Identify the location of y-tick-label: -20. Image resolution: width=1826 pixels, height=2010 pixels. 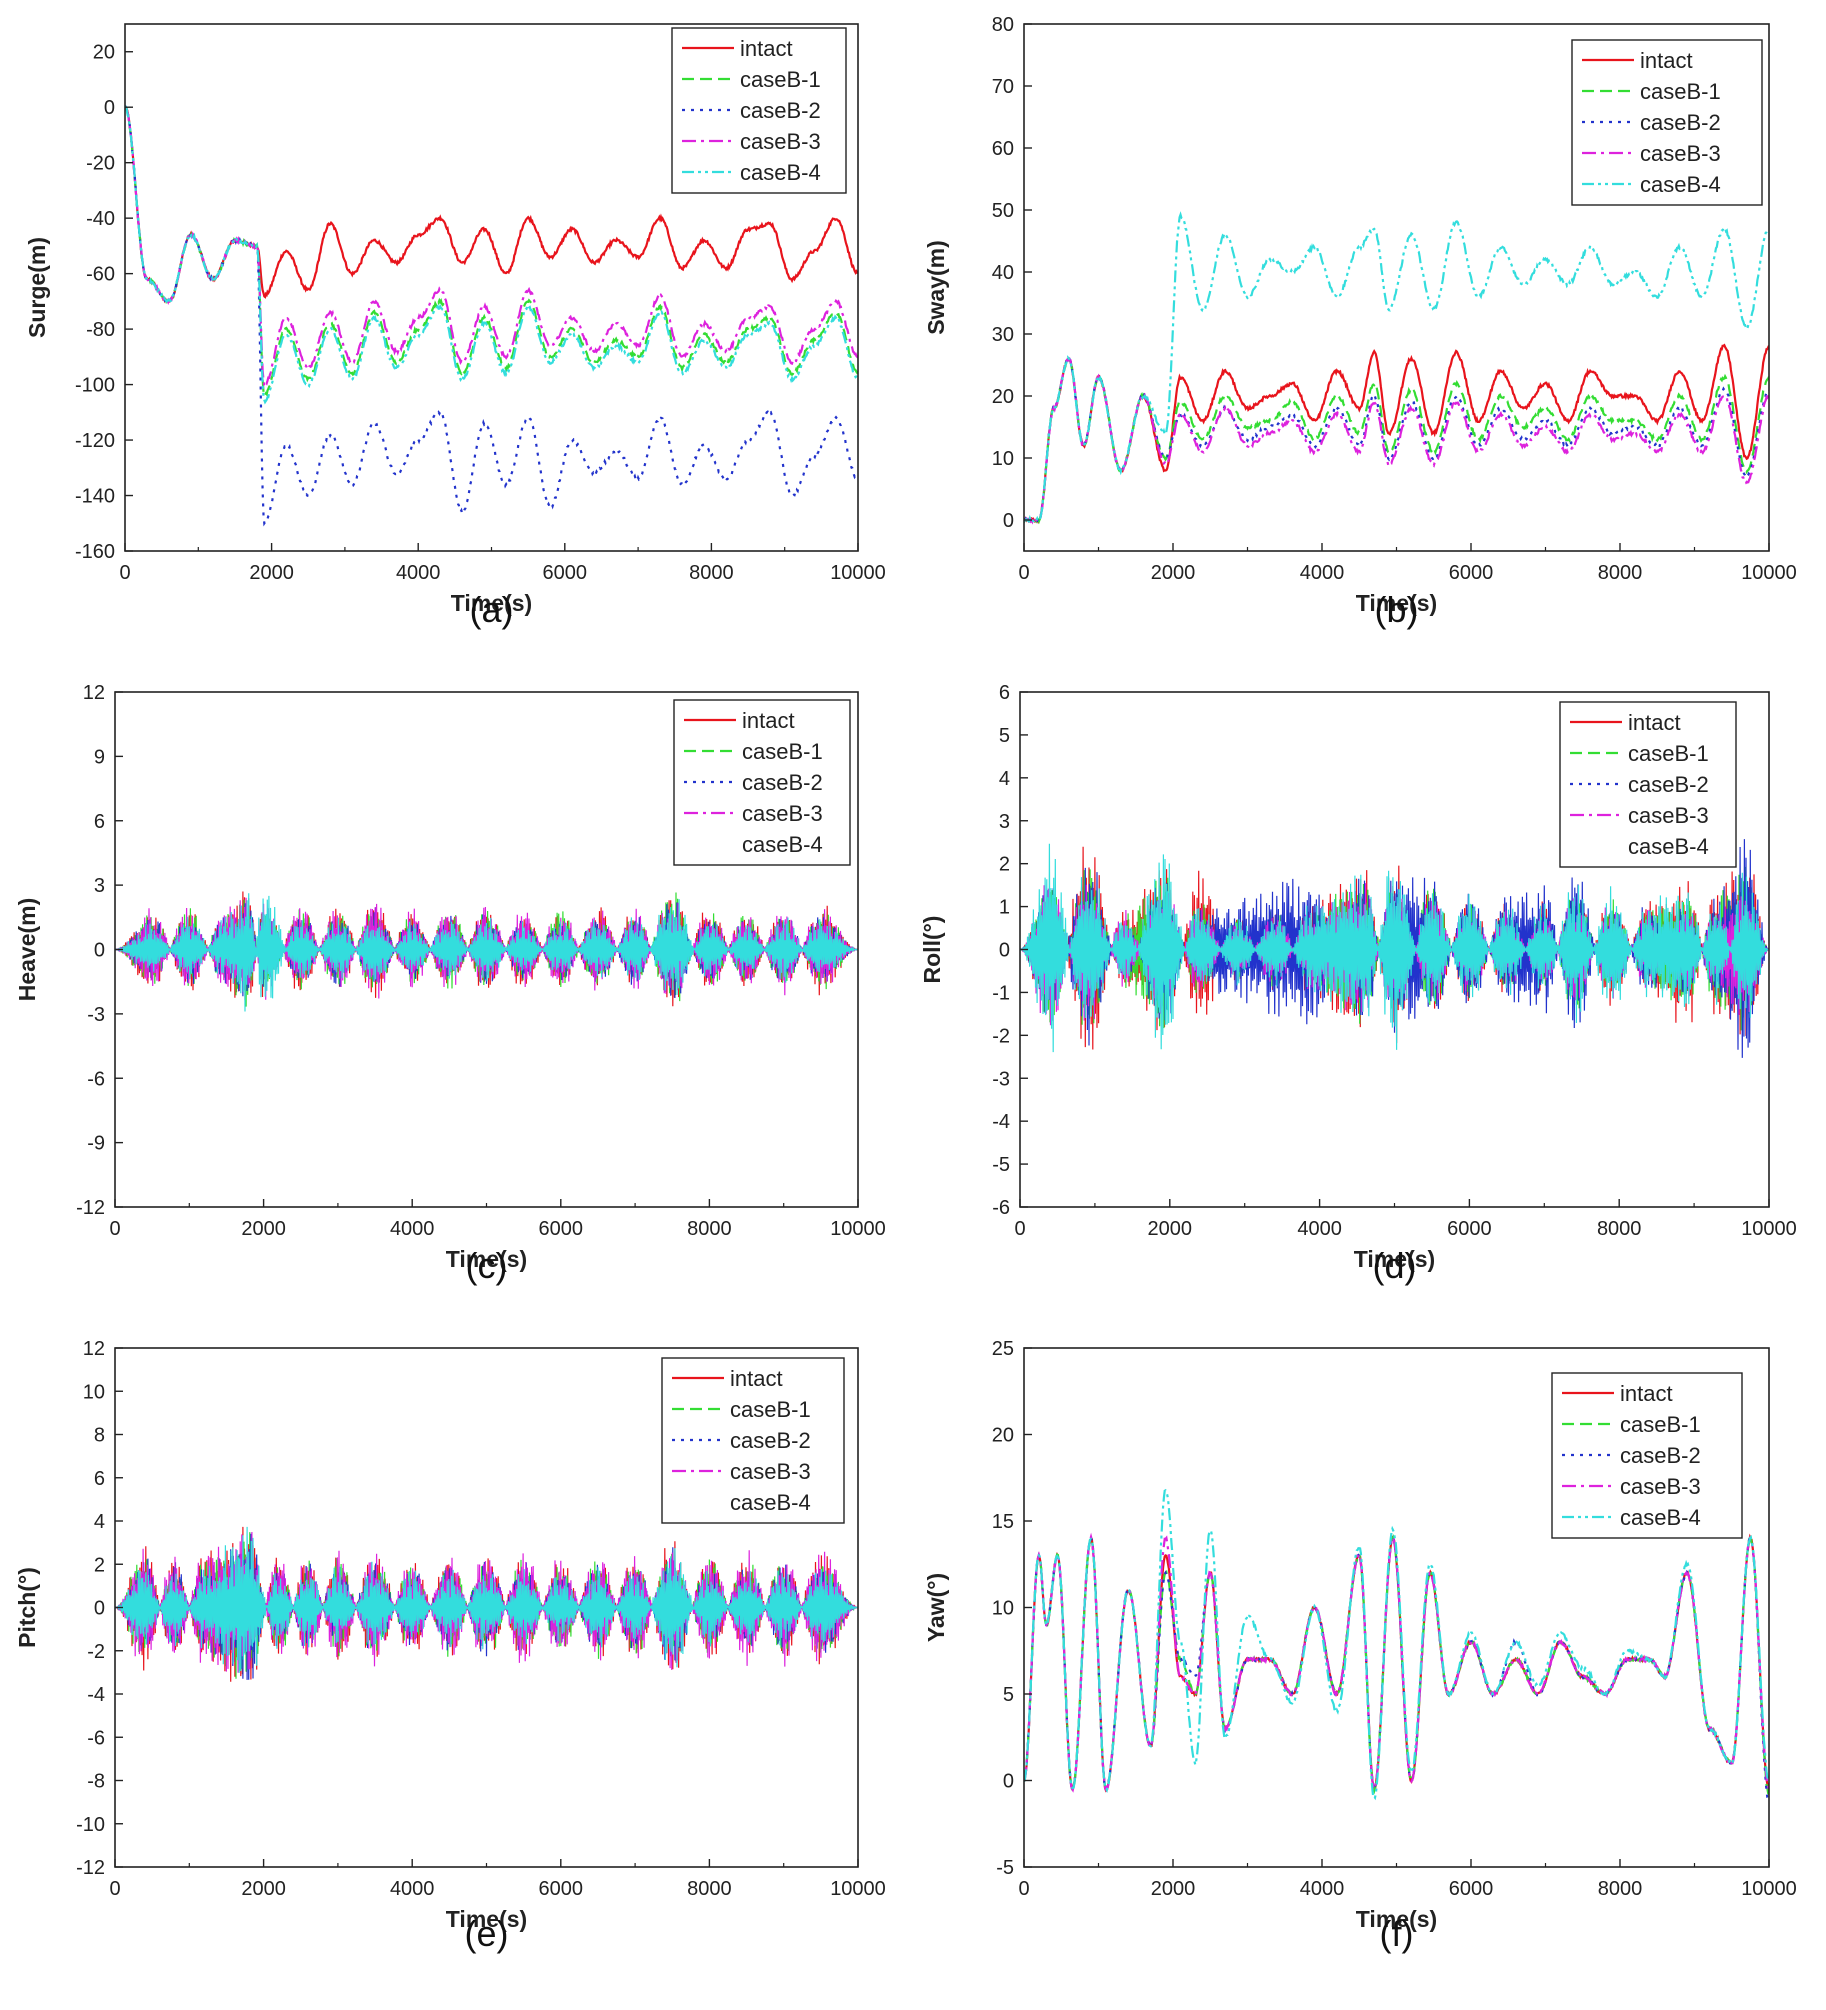
(100, 164).